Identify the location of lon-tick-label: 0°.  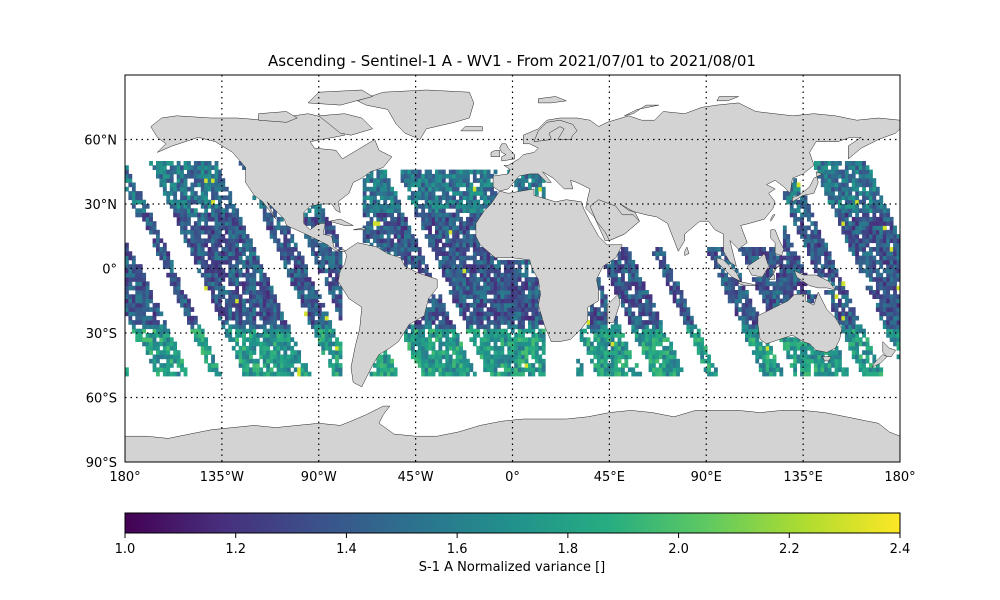
(512, 477).